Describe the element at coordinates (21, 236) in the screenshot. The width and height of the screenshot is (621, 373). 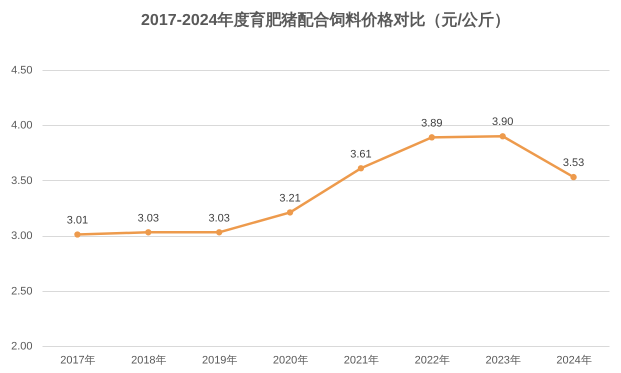
I see `y-tick-label: 3.00` at that location.